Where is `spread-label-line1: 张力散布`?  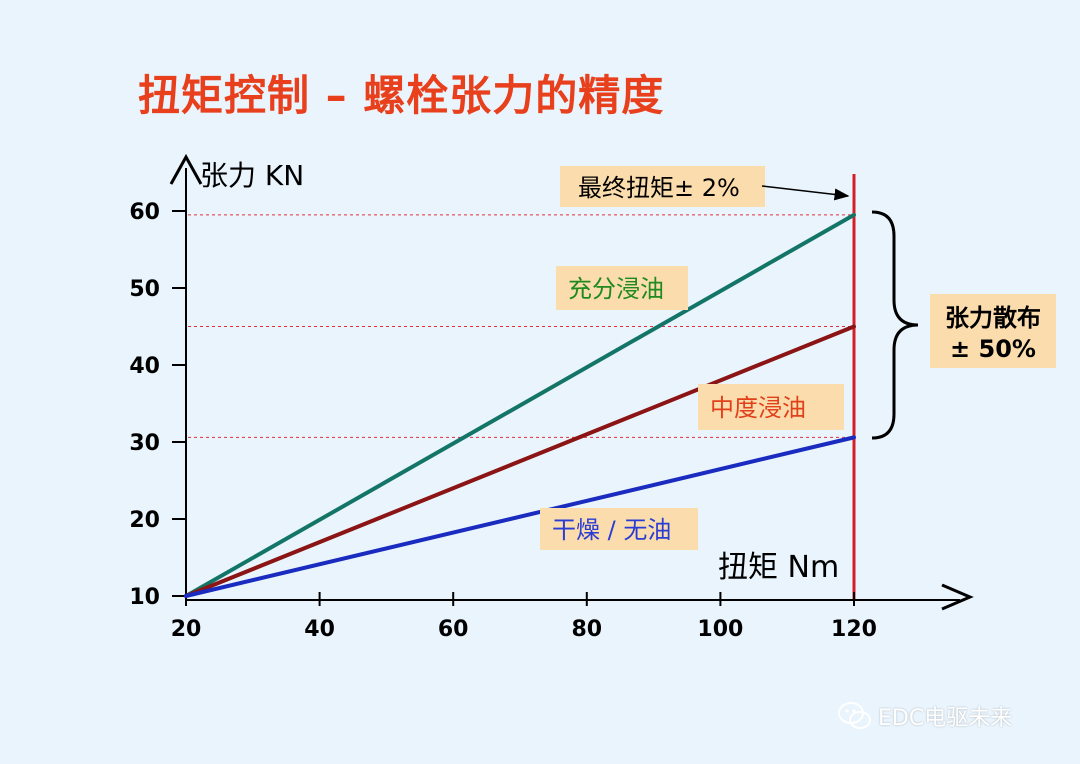 spread-label-line1: 张力散布 is located at coordinates (993, 318).